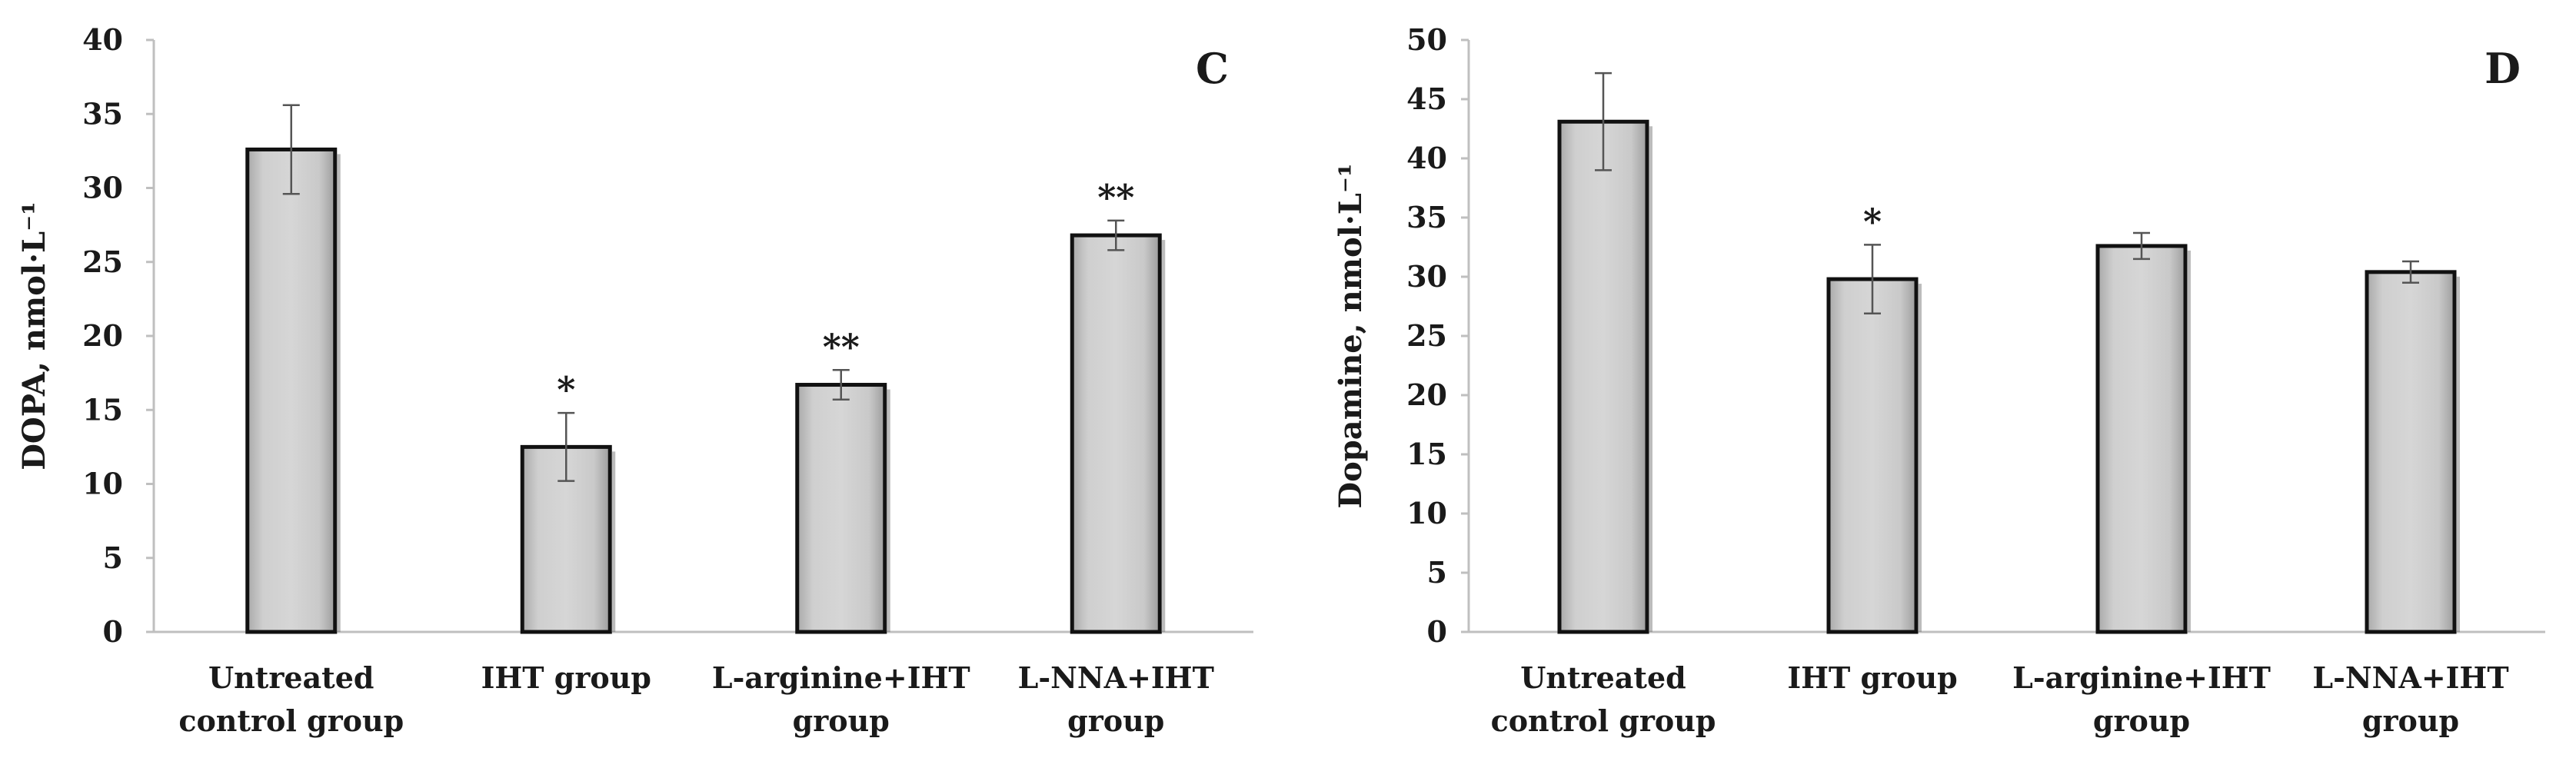 This screenshot has height=758, width=2576. What do you see at coordinates (1213, 68) in the screenshot?
I see `panel-label: C` at bounding box center [1213, 68].